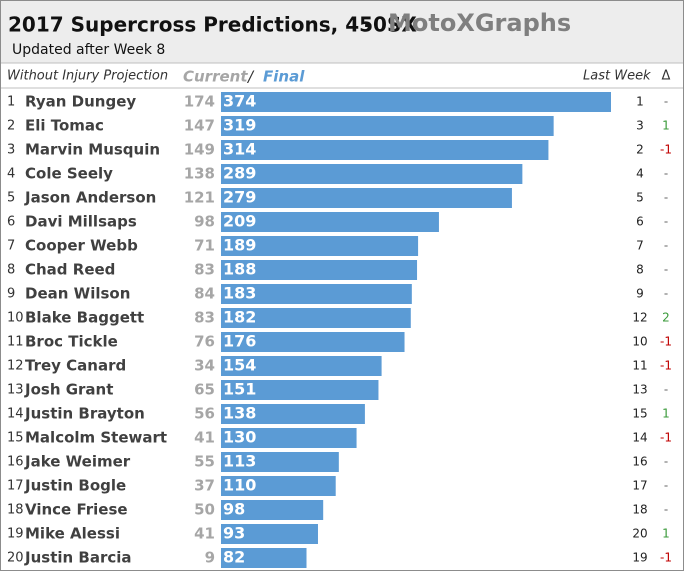 The image size is (684, 571). I want to click on final-points: 151, so click(239, 389).